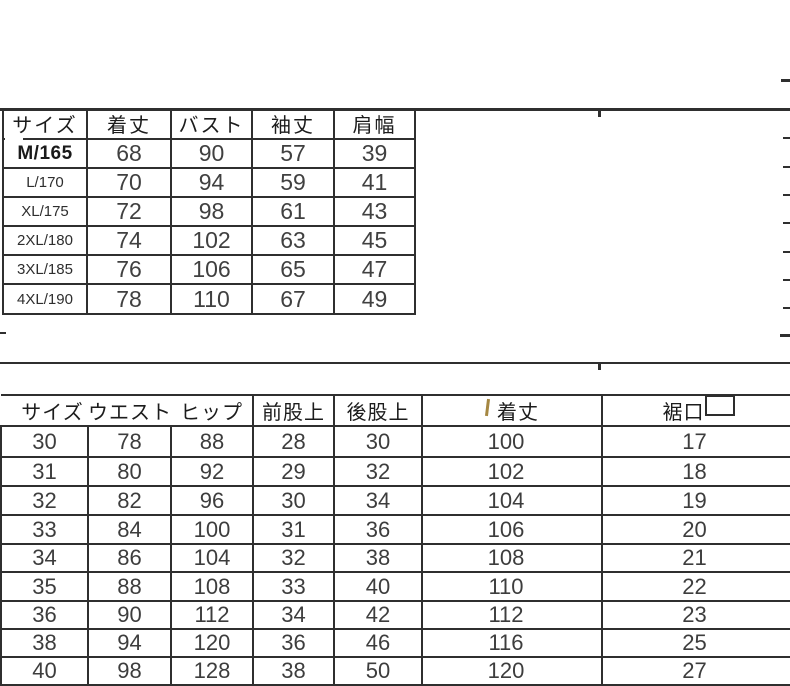 This screenshot has height=686, width=790. I want to click on table-row: L/170 70 94 59 41, so click(209, 182).